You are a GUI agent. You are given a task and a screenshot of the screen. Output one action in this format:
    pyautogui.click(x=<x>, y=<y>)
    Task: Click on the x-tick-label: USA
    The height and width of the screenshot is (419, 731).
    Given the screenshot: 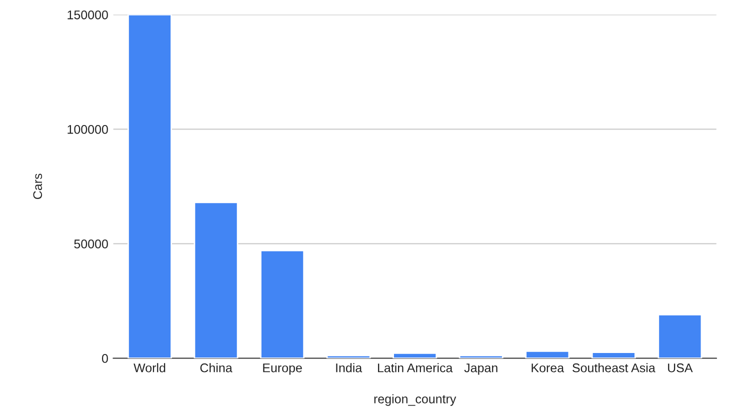 What is the action you would take?
    pyautogui.click(x=680, y=367)
    